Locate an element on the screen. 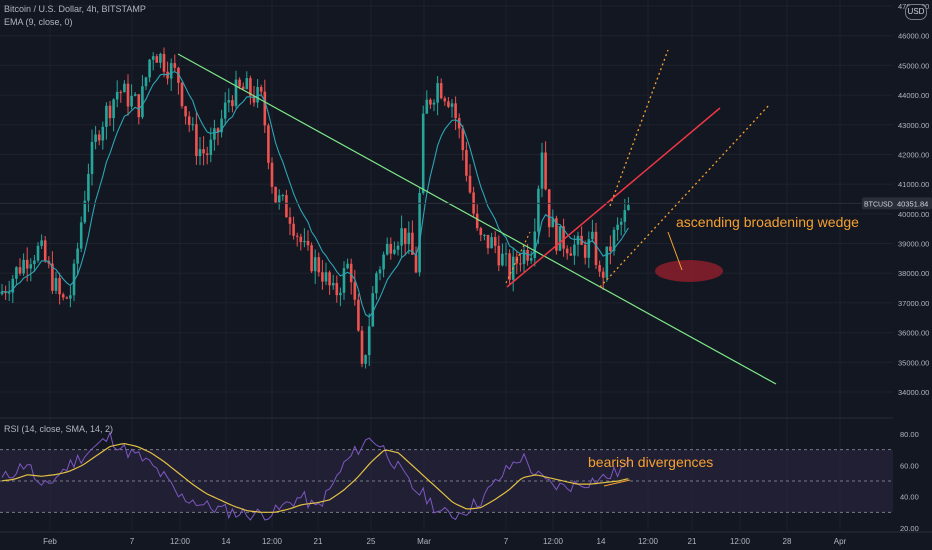 The width and height of the screenshot is (932, 550). price-axis-bg is located at coordinates (912, 275).